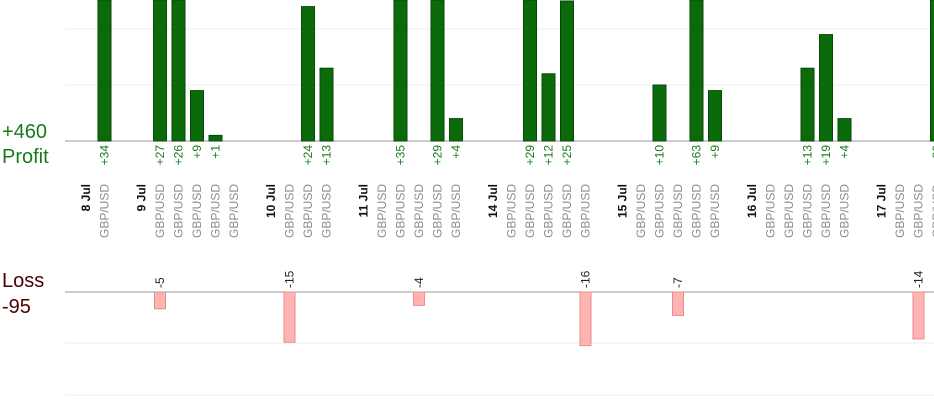 The width and height of the screenshot is (934, 420). What do you see at coordinates (290, 279) in the screenshot?
I see `loss-value-label: -15` at bounding box center [290, 279].